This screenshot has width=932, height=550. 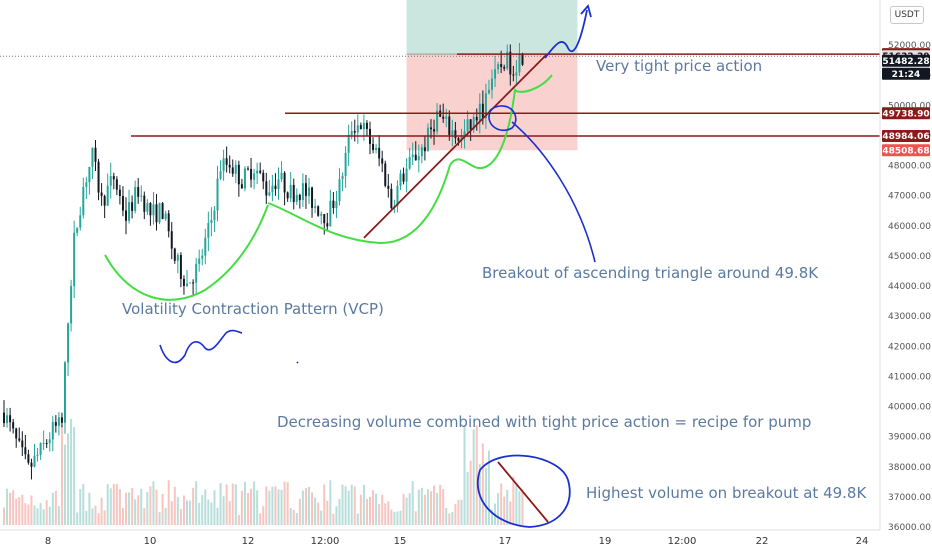 What do you see at coordinates (909, 106) in the screenshot?
I see `price-tick-label: 50000.00` at bounding box center [909, 106].